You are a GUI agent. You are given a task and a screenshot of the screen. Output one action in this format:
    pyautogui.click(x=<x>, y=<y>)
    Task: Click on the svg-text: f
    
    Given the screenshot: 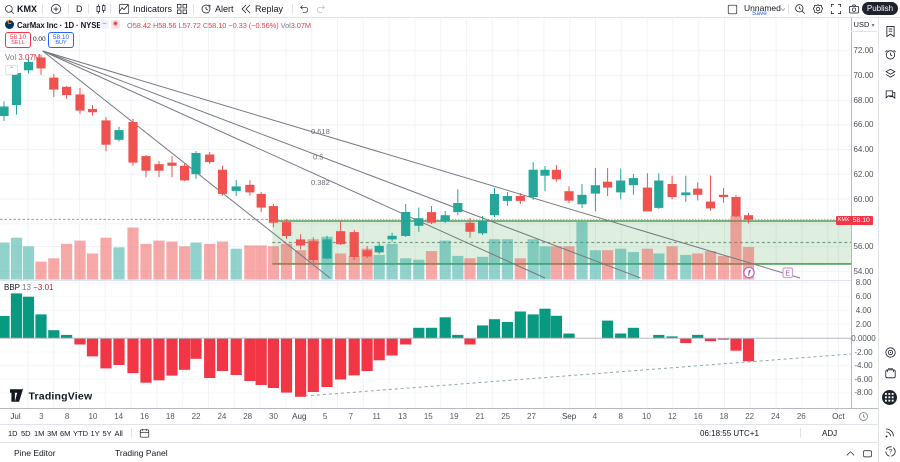 What is the action you would take?
    pyautogui.click(x=749, y=273)
    